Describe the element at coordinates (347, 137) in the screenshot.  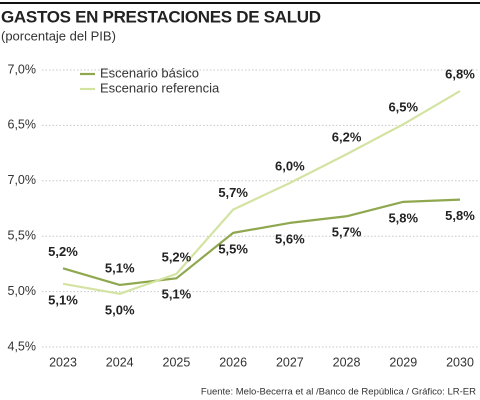
I see `data-label: 6,2%` at that location.